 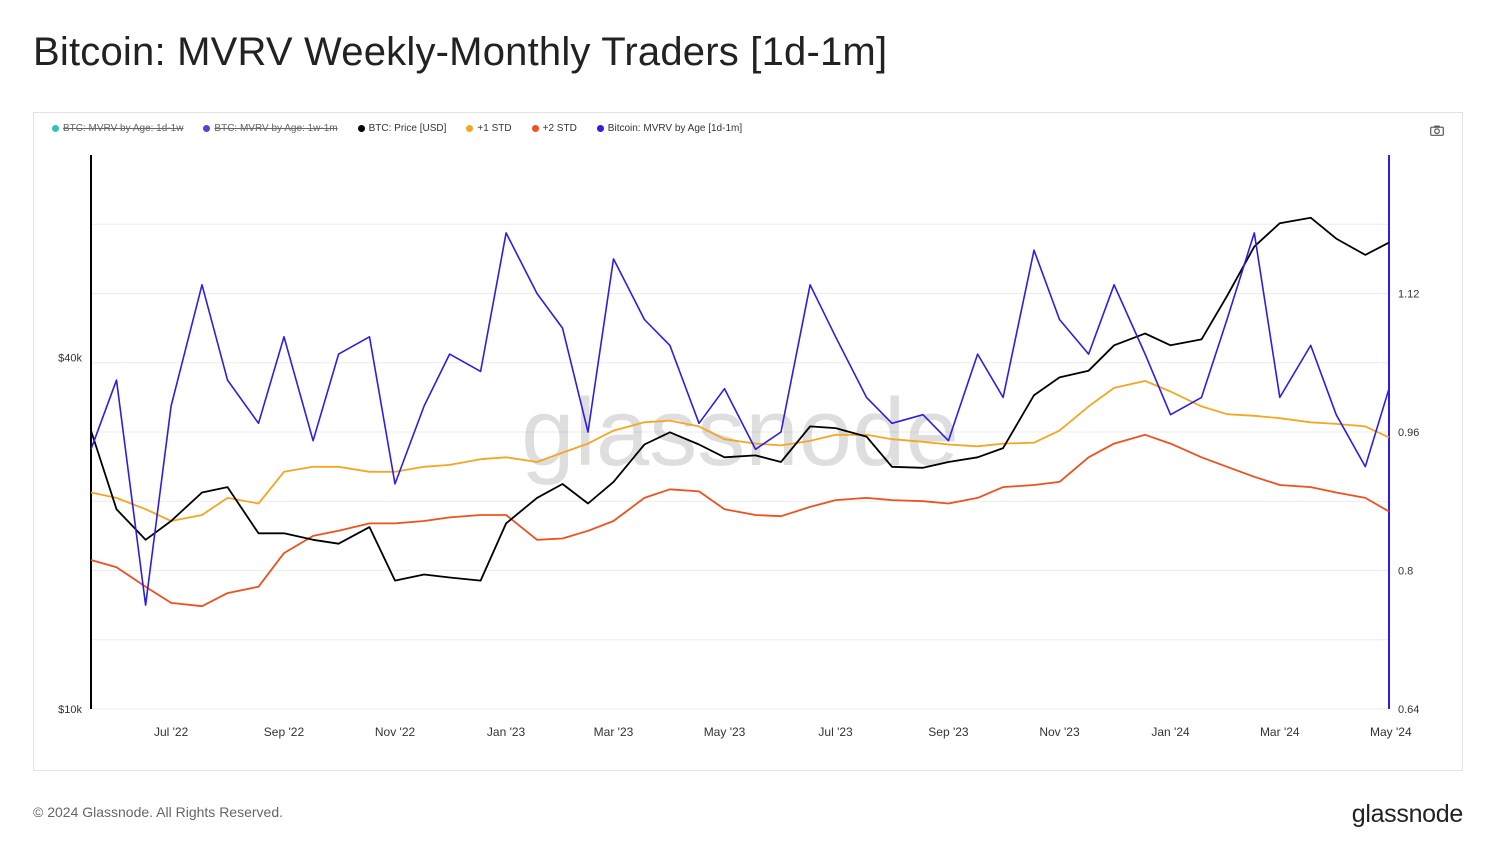 What do you see at coordinates (494, 128) in the screenshot?
I see `legend-label: +1 STD` at bounding box center [494, 128].